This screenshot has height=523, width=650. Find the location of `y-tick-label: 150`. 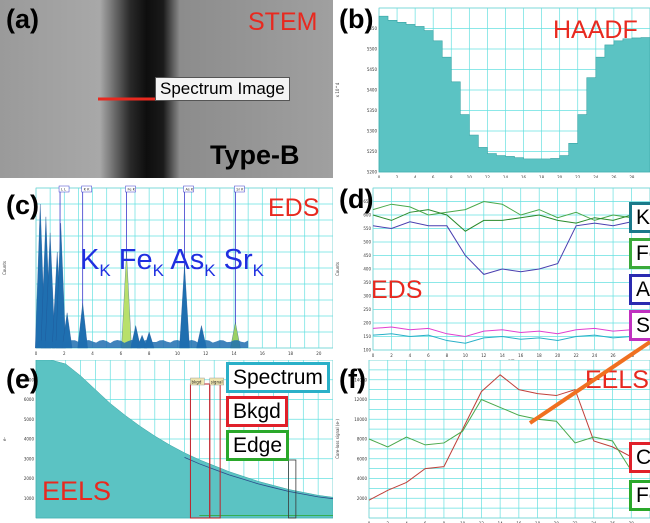

y-tick-label: 150 is located at coordinates (367, 336).